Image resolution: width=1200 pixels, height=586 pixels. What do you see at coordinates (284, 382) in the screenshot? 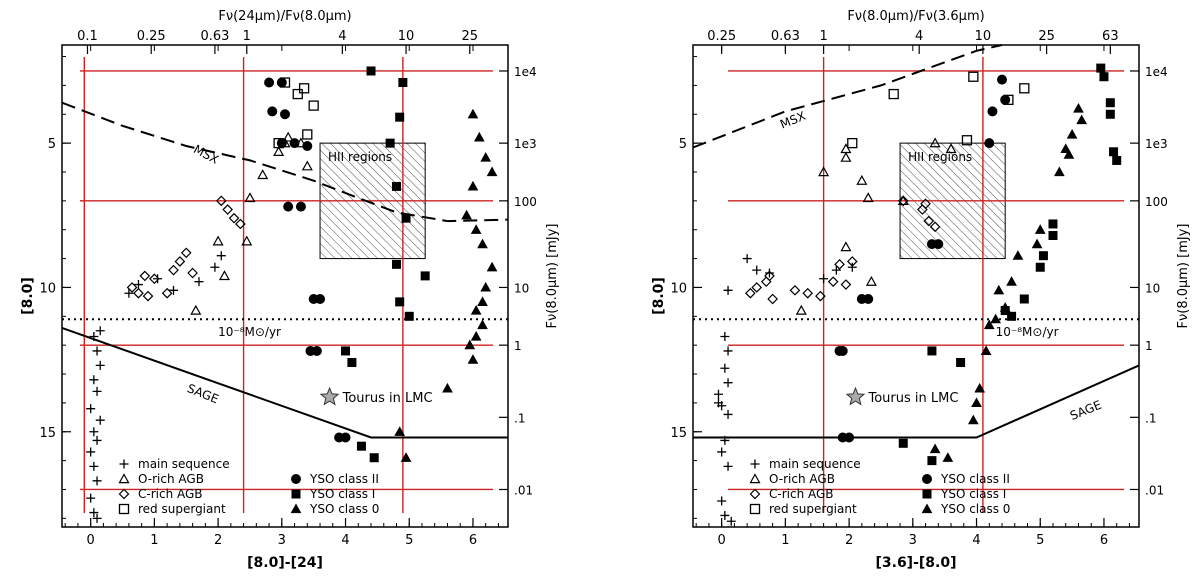
I see `sage-limit-curve` at bounding box center [284, 382].